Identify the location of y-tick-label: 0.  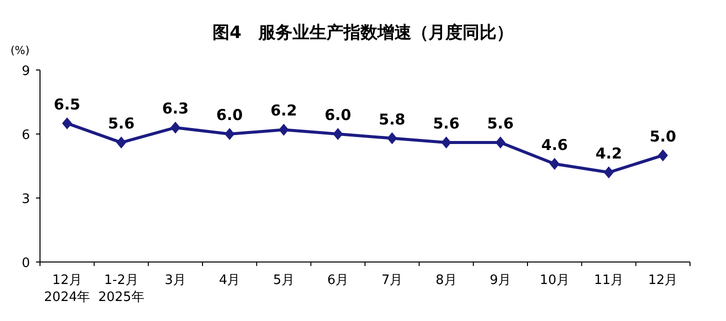
(26, 263).